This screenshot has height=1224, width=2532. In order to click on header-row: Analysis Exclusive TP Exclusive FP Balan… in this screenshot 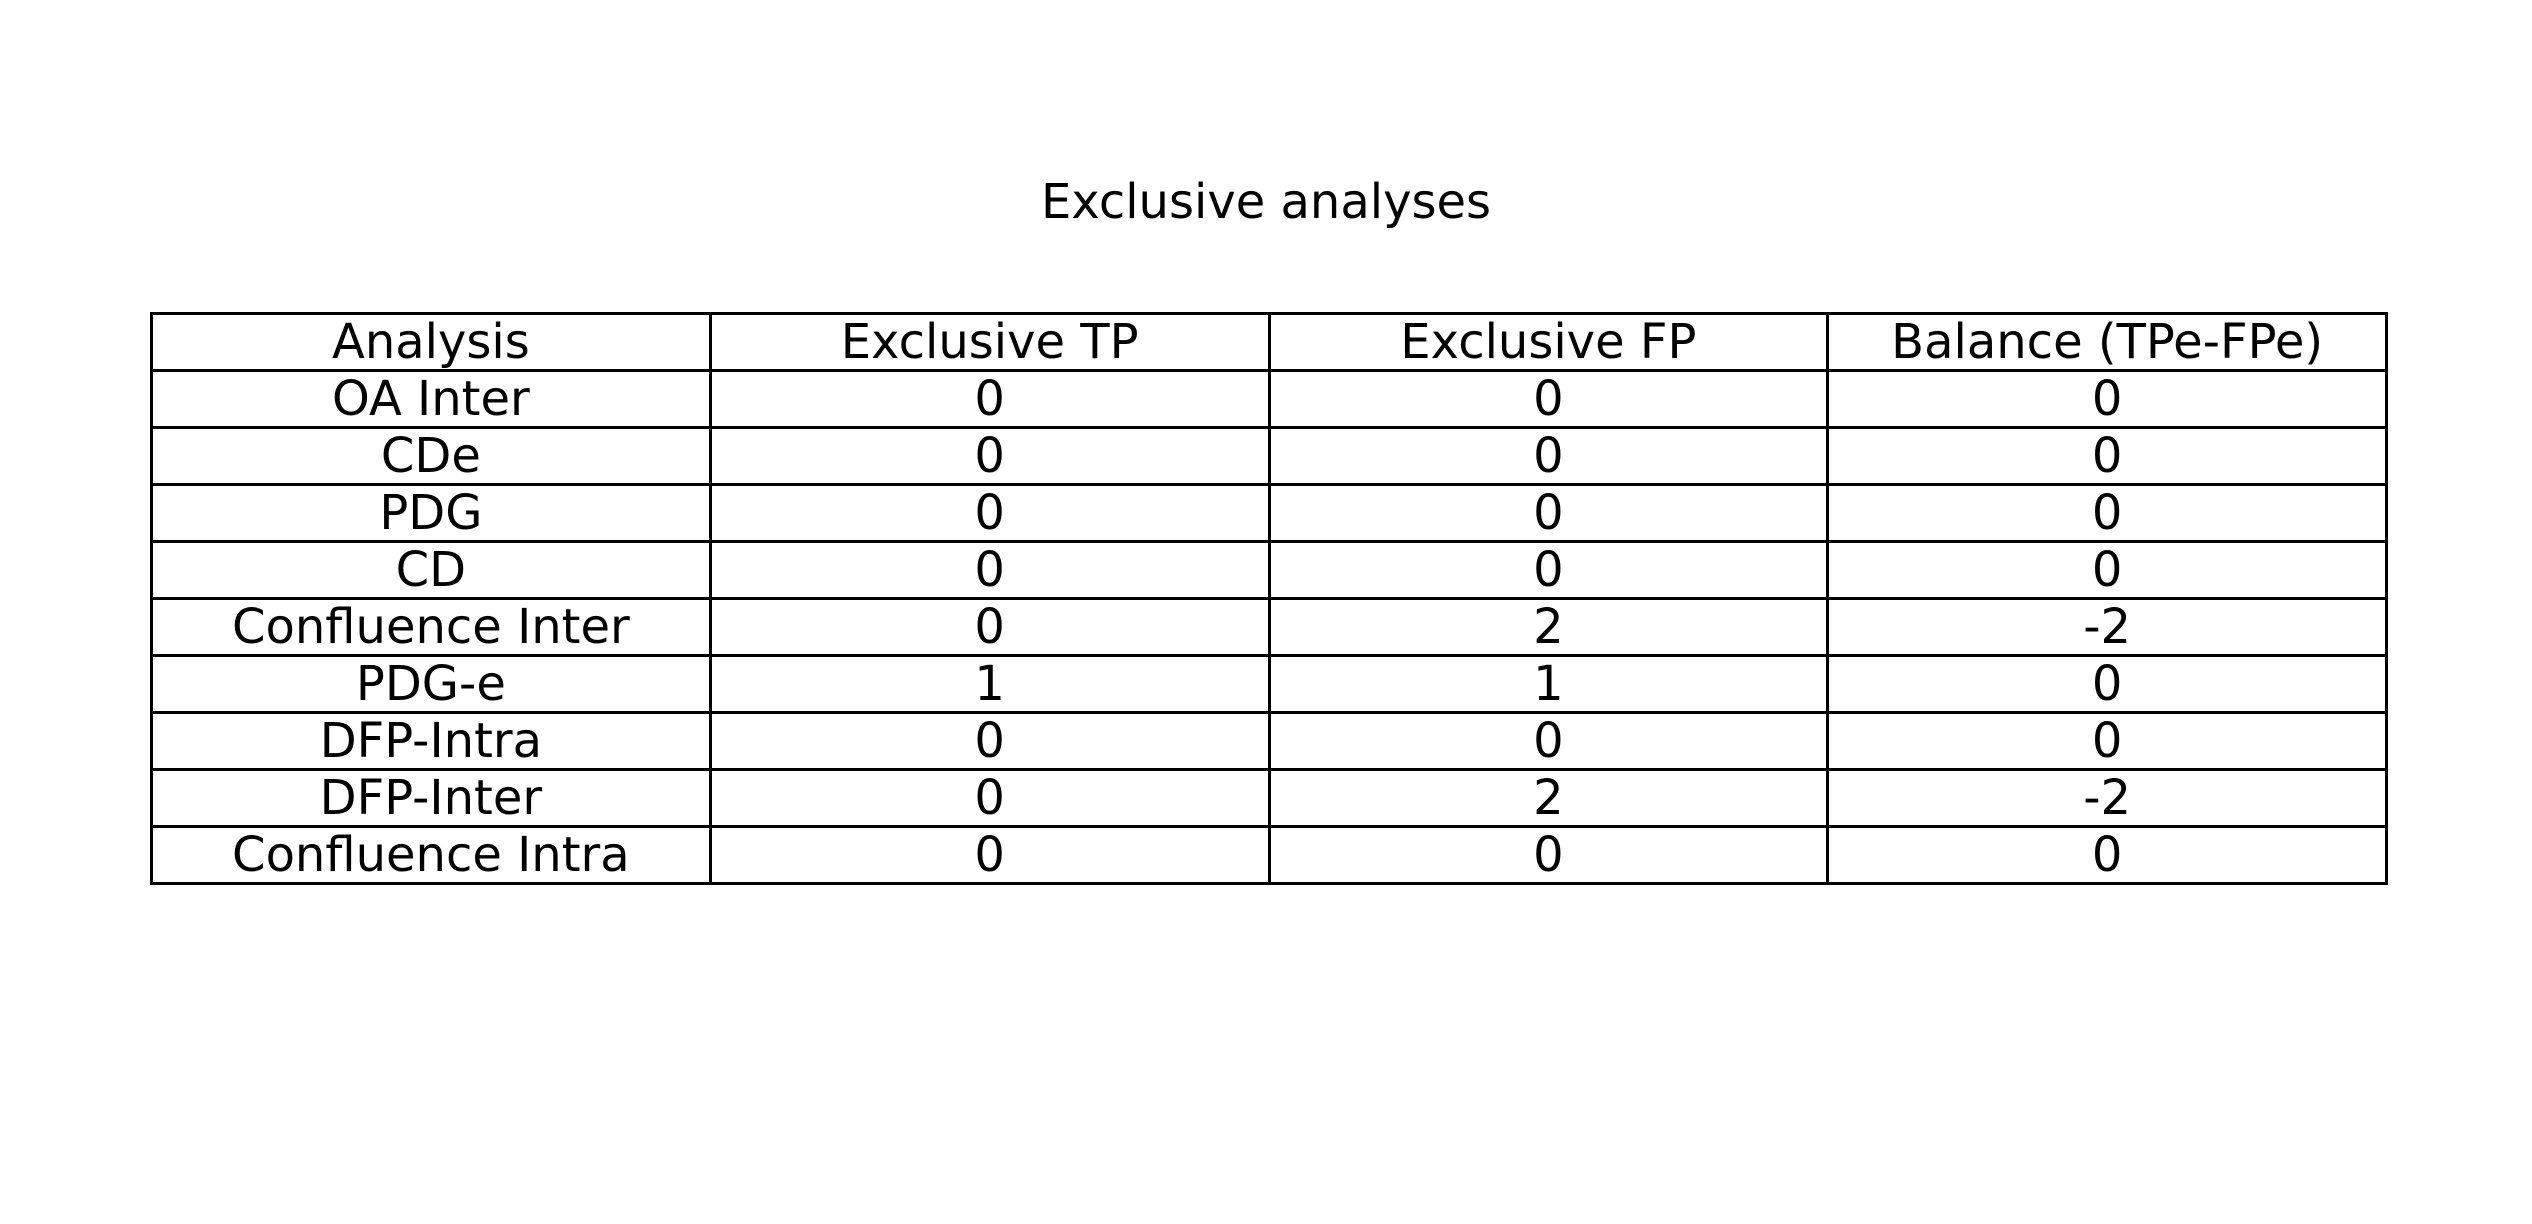, I will do `click(1269, 342)`.